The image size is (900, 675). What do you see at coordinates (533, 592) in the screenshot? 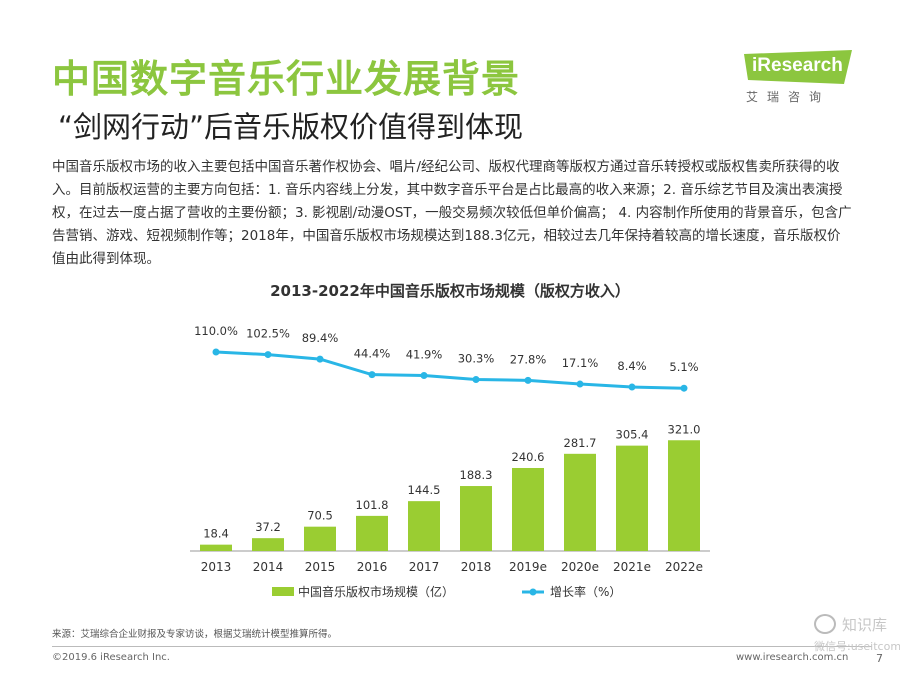
I see `legend-line-marker` at bounding box center [533, 592].